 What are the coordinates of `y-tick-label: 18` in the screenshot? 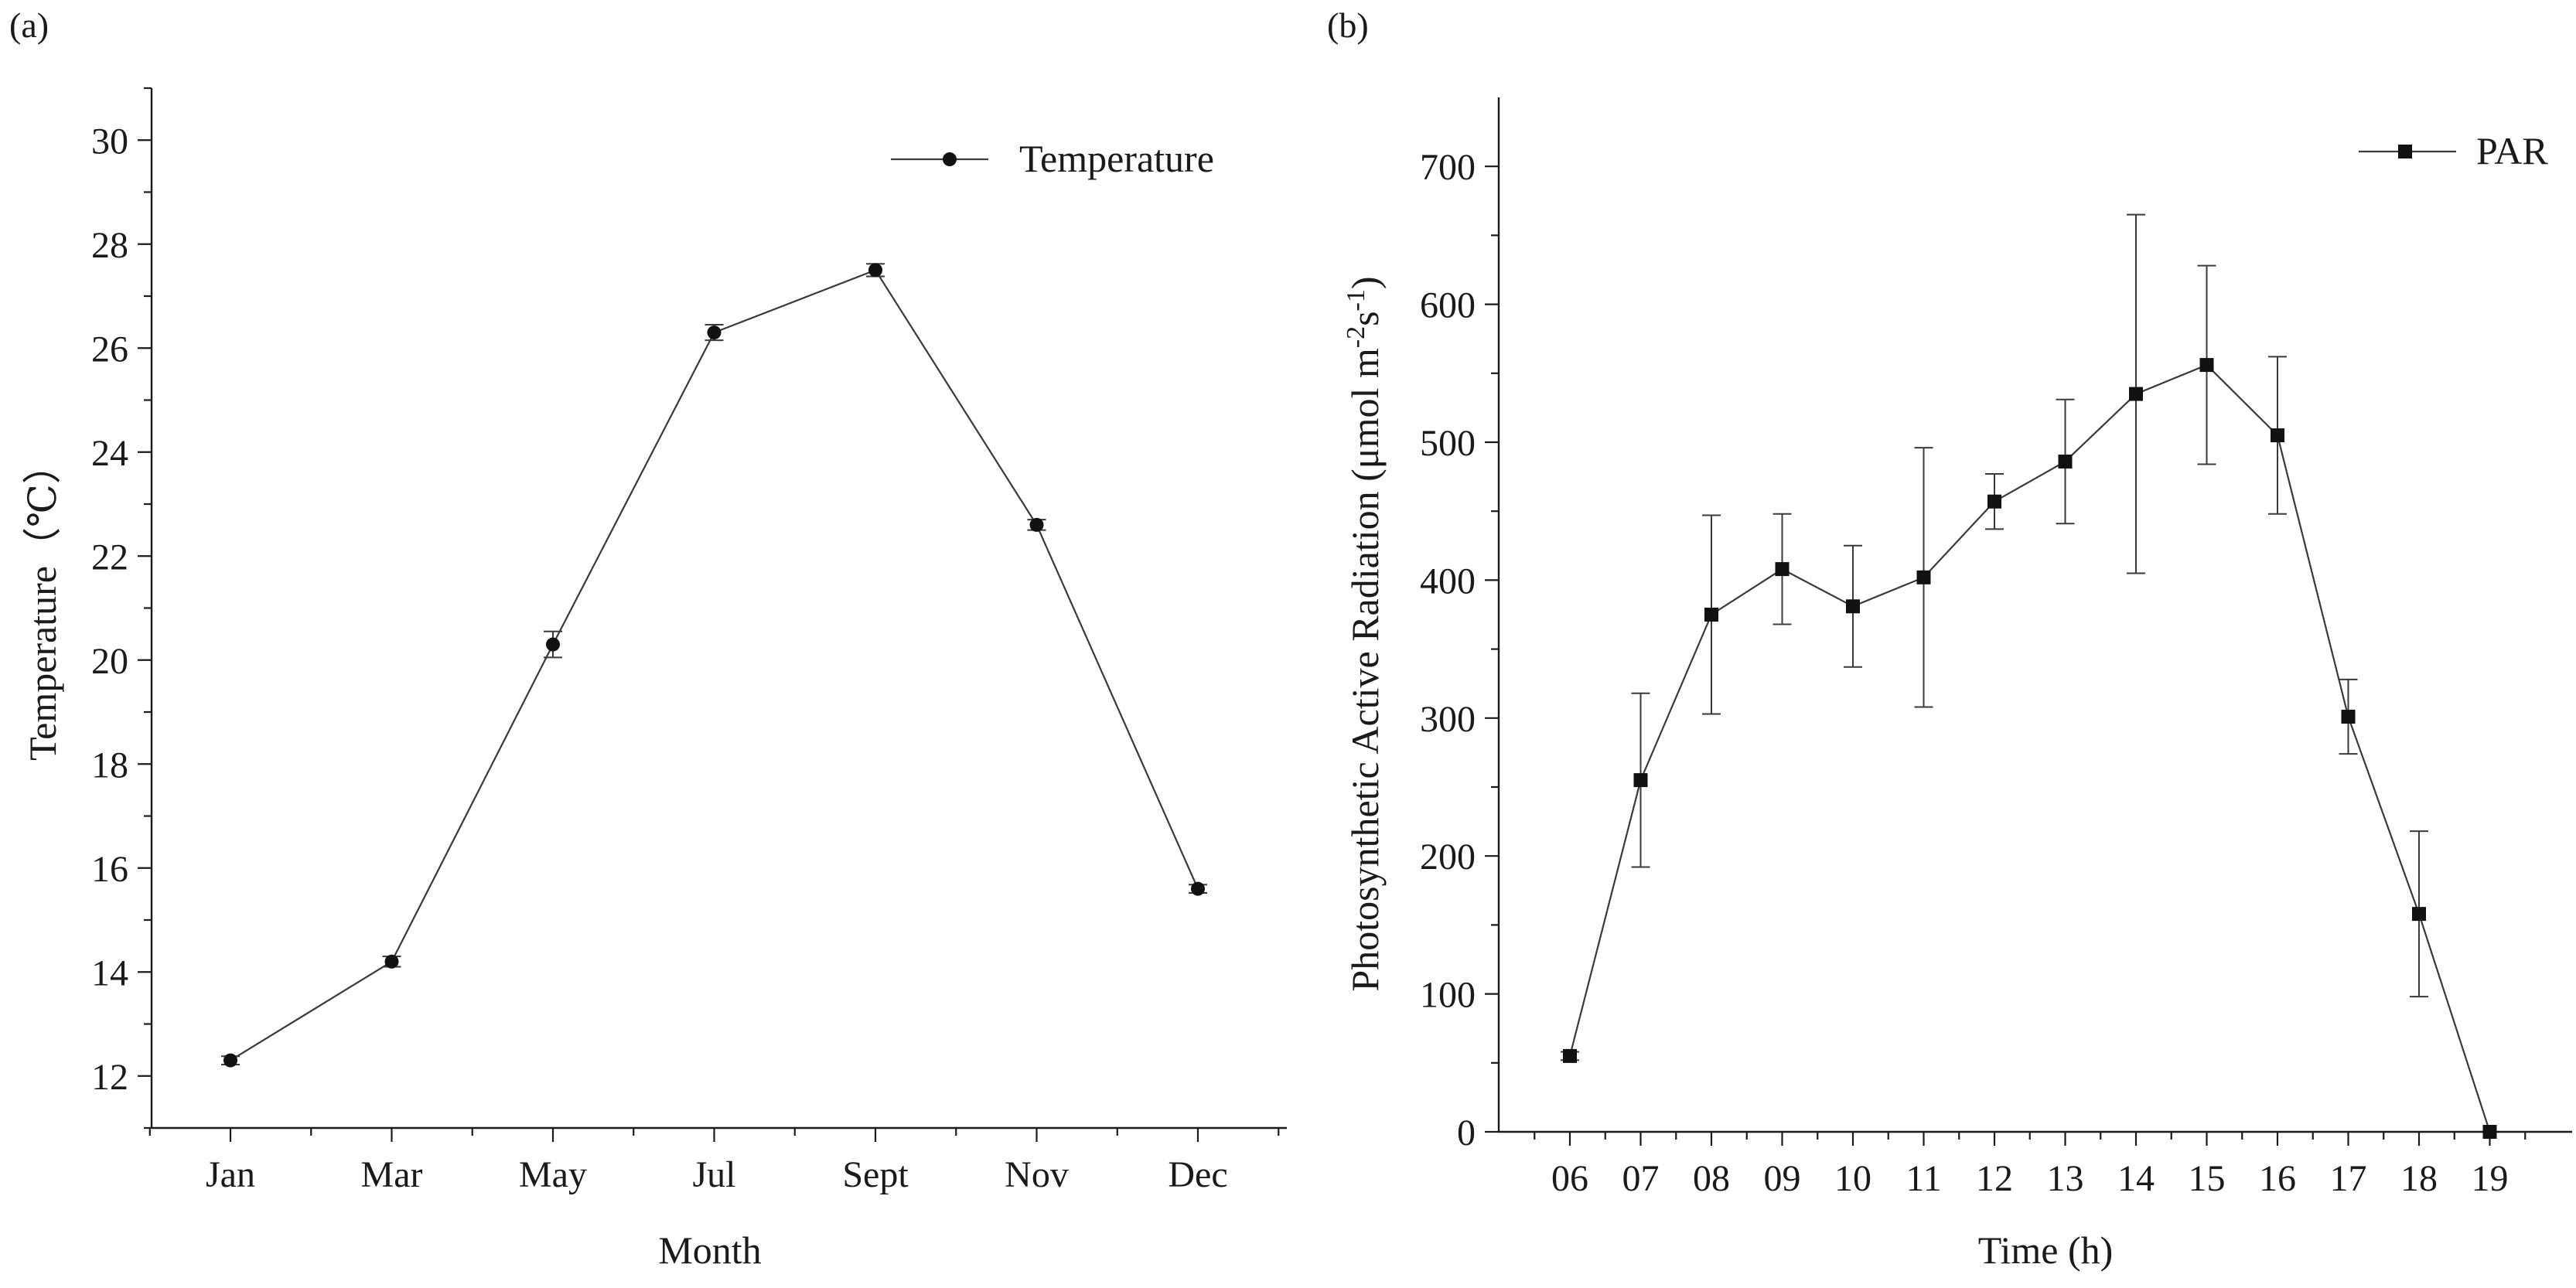 It's located at (110, 765).